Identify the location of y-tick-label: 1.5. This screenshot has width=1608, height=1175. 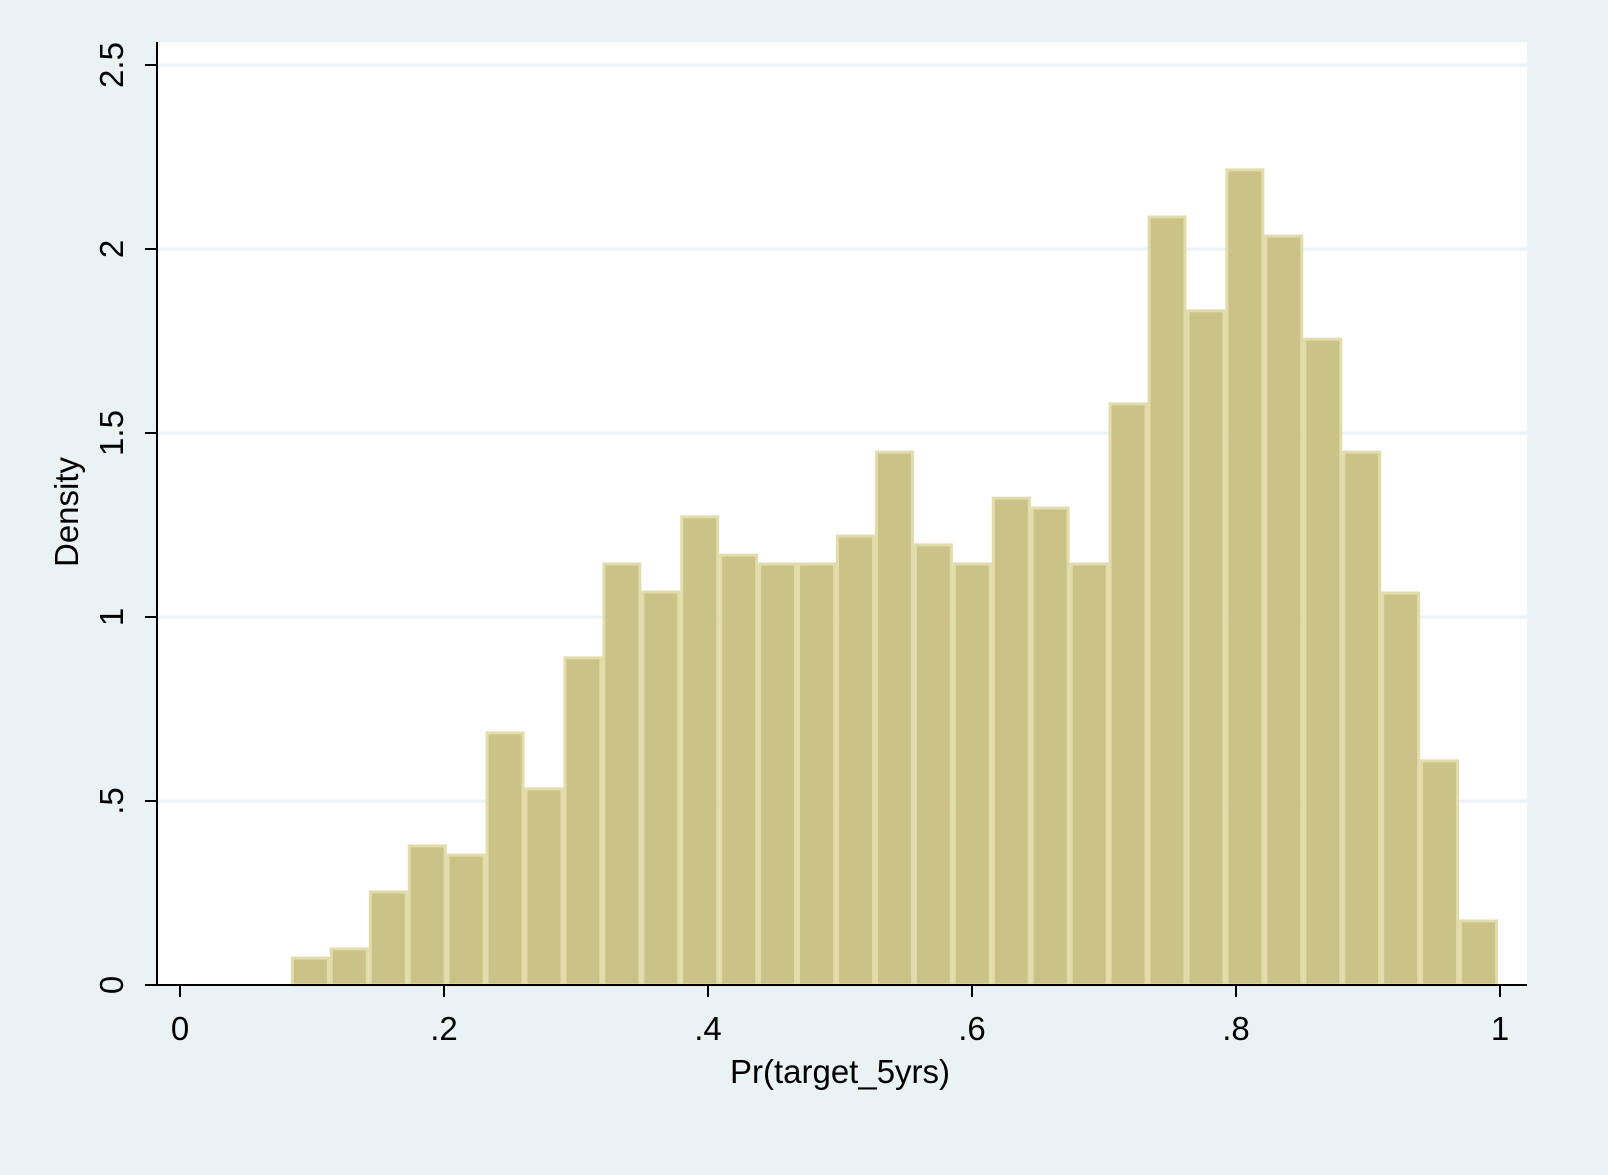
(111, 433).